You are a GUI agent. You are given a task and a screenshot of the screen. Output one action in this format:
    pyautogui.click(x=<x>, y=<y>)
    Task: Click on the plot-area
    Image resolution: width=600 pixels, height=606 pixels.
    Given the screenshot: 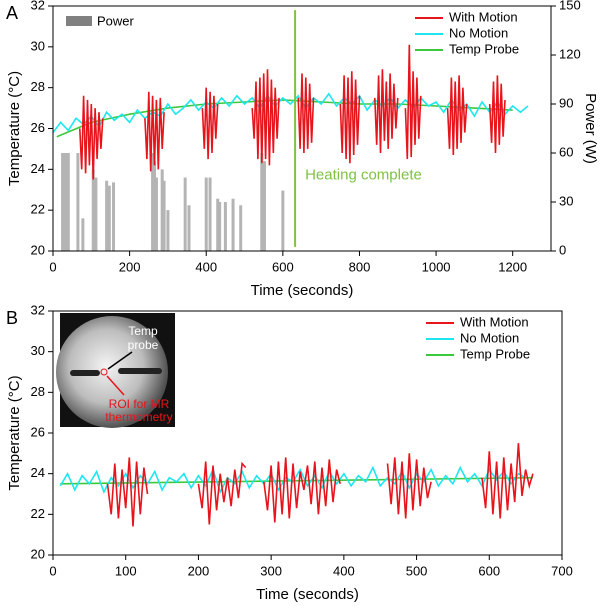 What is the action you would take?
    pyautogui.click(x=296, y=485)
    